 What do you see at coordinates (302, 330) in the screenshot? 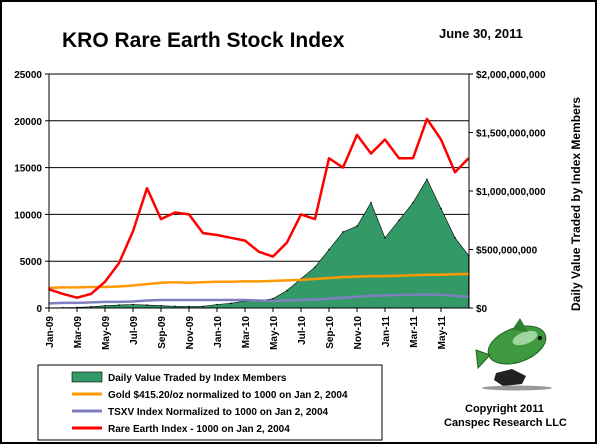
I see `x-tick-label: Jul-10` at bounding box center [302, 330].